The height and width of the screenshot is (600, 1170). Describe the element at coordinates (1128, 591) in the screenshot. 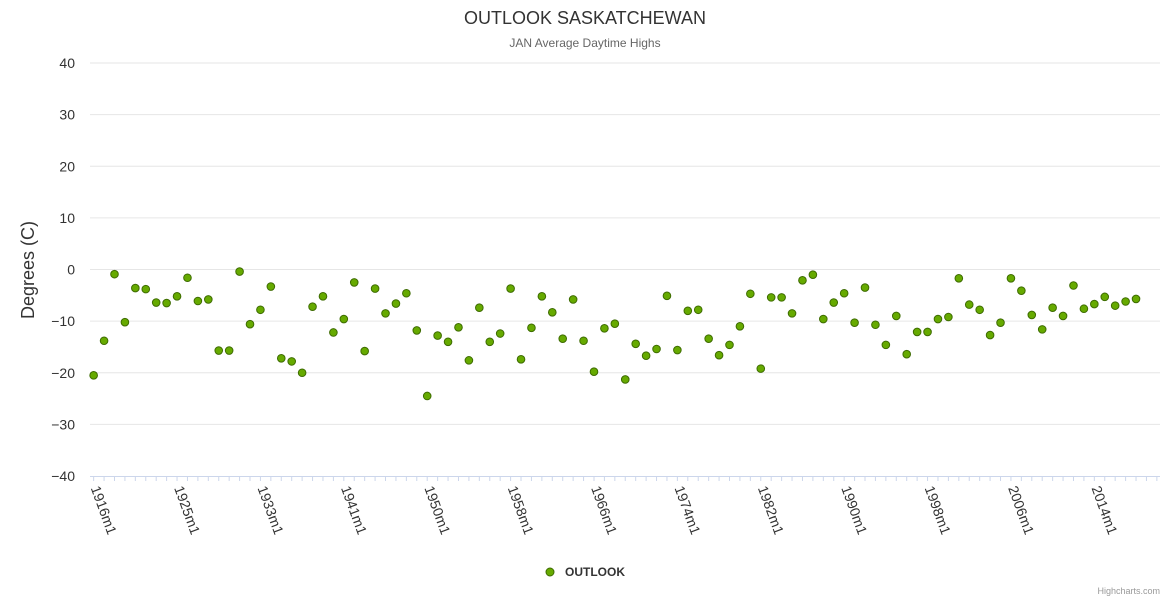

I see `credits-link: Highcharts.com` at that location.